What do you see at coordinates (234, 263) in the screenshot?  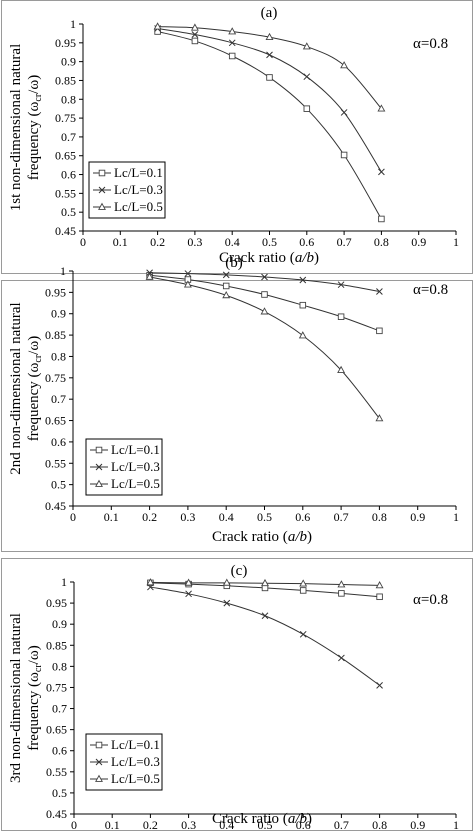 I see `panel-label: (b)` at bounding box center [234, 263].